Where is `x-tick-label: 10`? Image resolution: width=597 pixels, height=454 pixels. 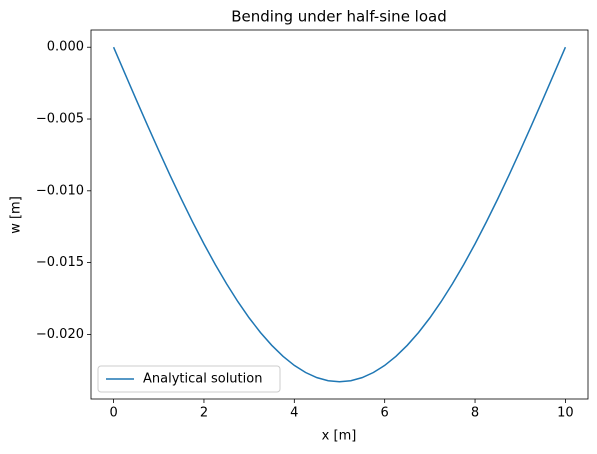
x-tick-label: 10 is located at coordinates (565, 413).